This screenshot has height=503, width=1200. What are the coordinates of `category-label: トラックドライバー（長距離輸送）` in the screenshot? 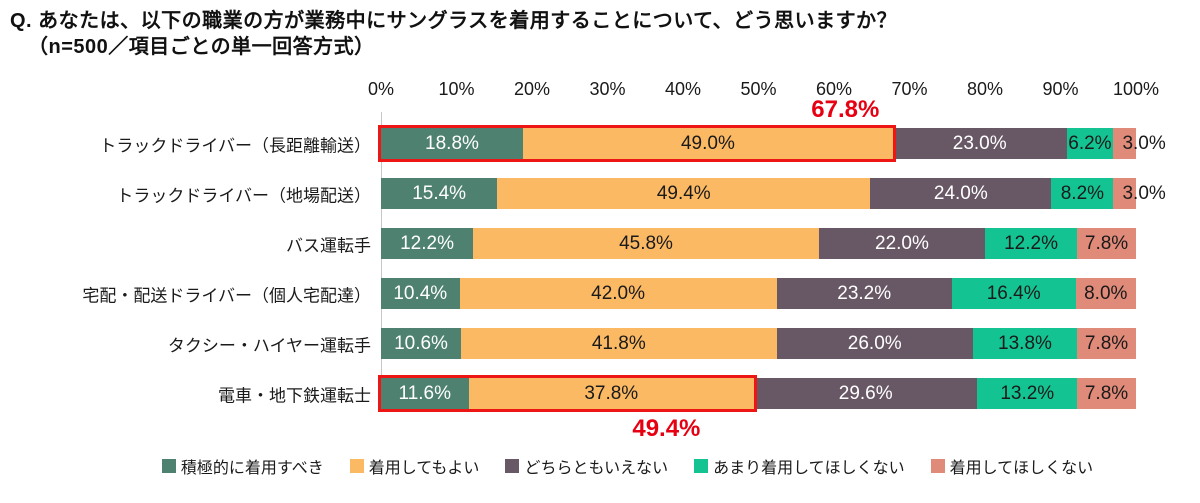 It's located at (235, 145).